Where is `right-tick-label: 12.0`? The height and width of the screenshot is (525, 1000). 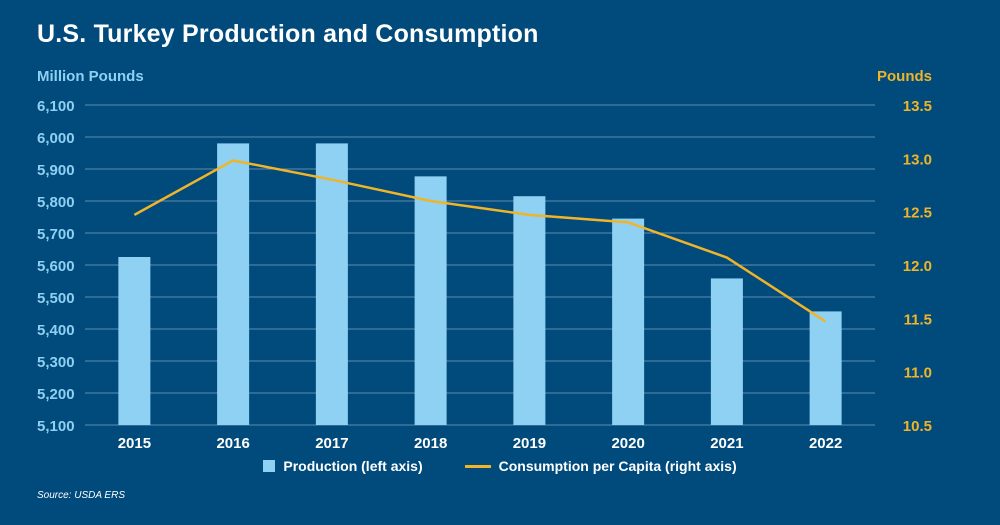
right-tick-label: 12.0 is located at coordinates (917, 266).